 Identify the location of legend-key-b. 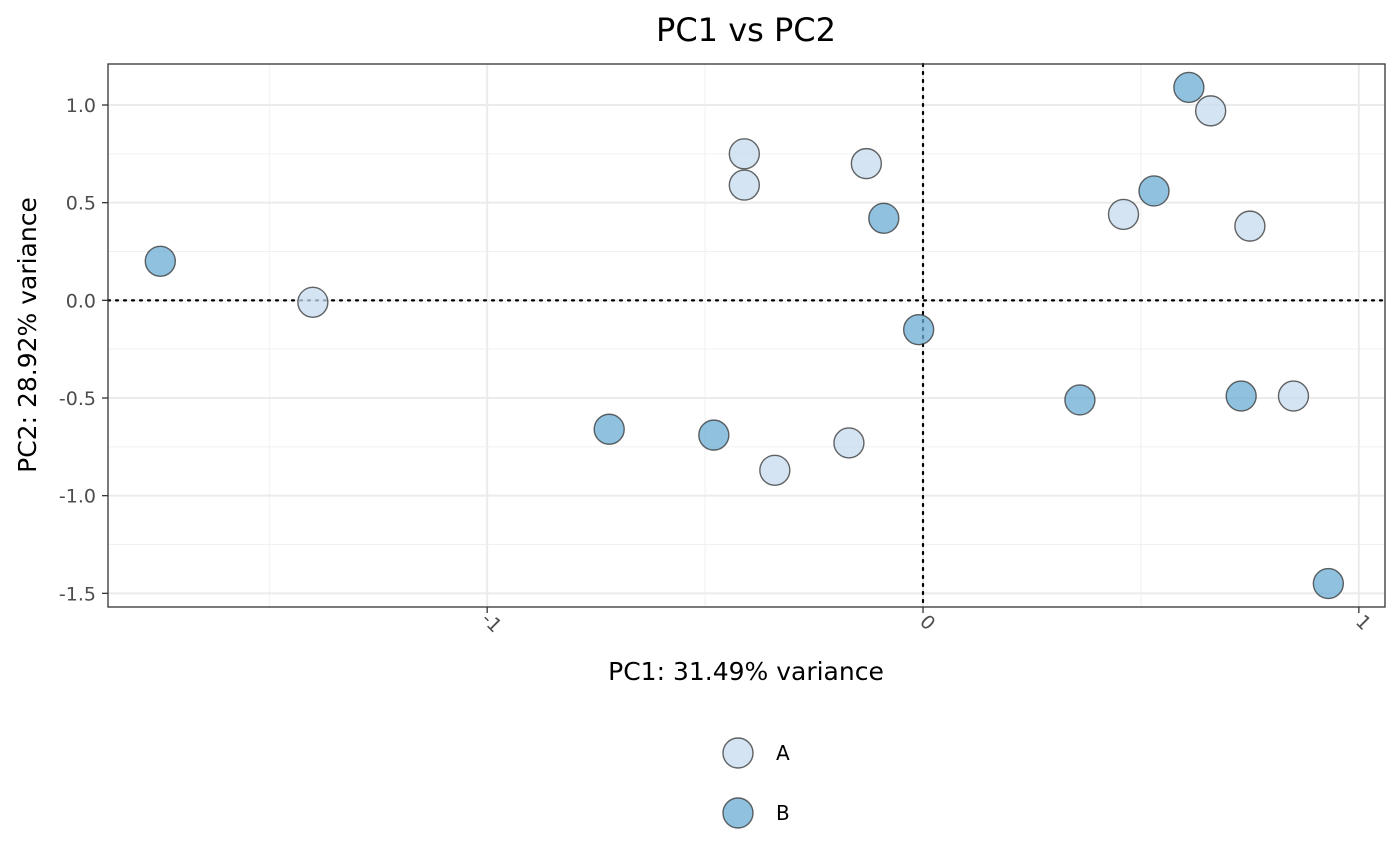
(738, 813).